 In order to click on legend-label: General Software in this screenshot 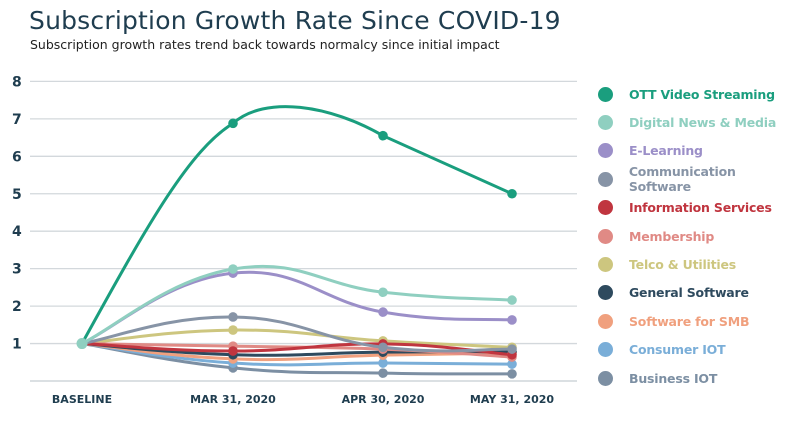, I will do `click(689, 293)`.